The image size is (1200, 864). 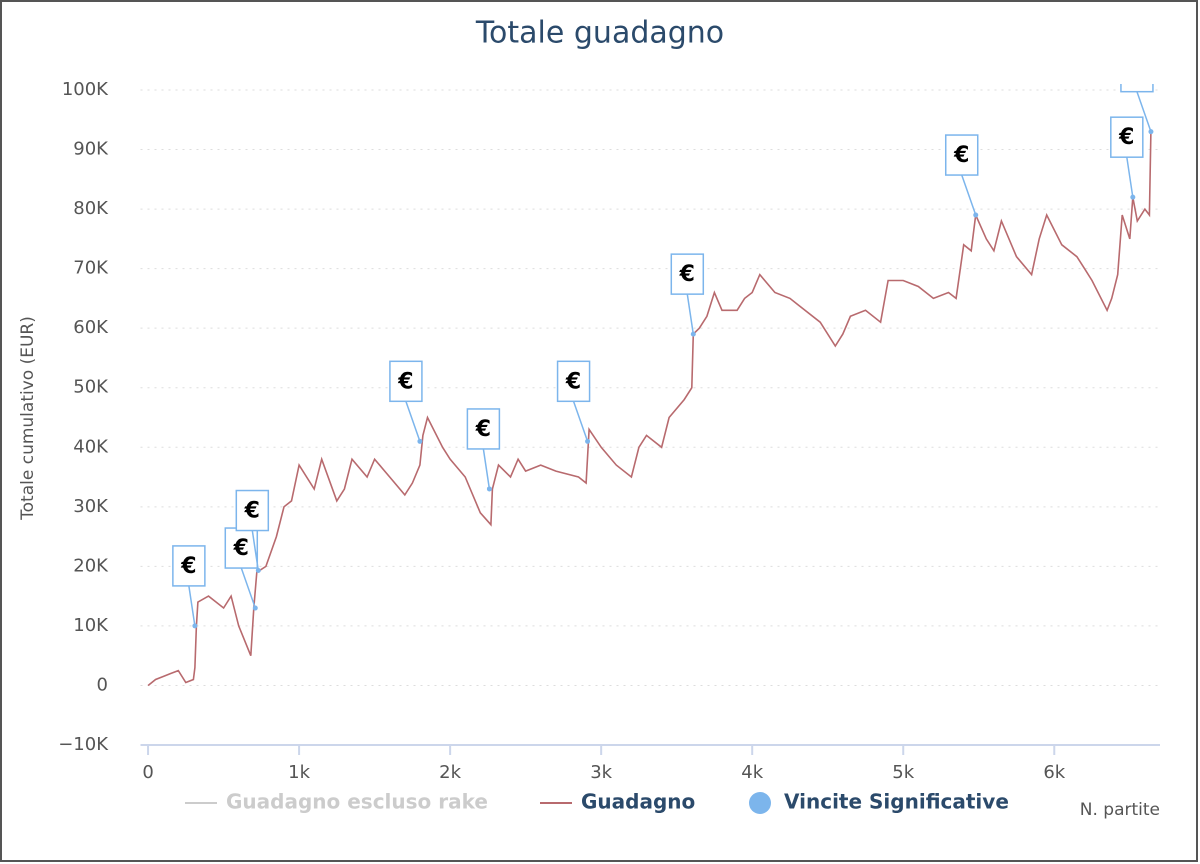 I want to click on y-axis-label: Totale cumulativo (EUR), so click(x=28, y=418).